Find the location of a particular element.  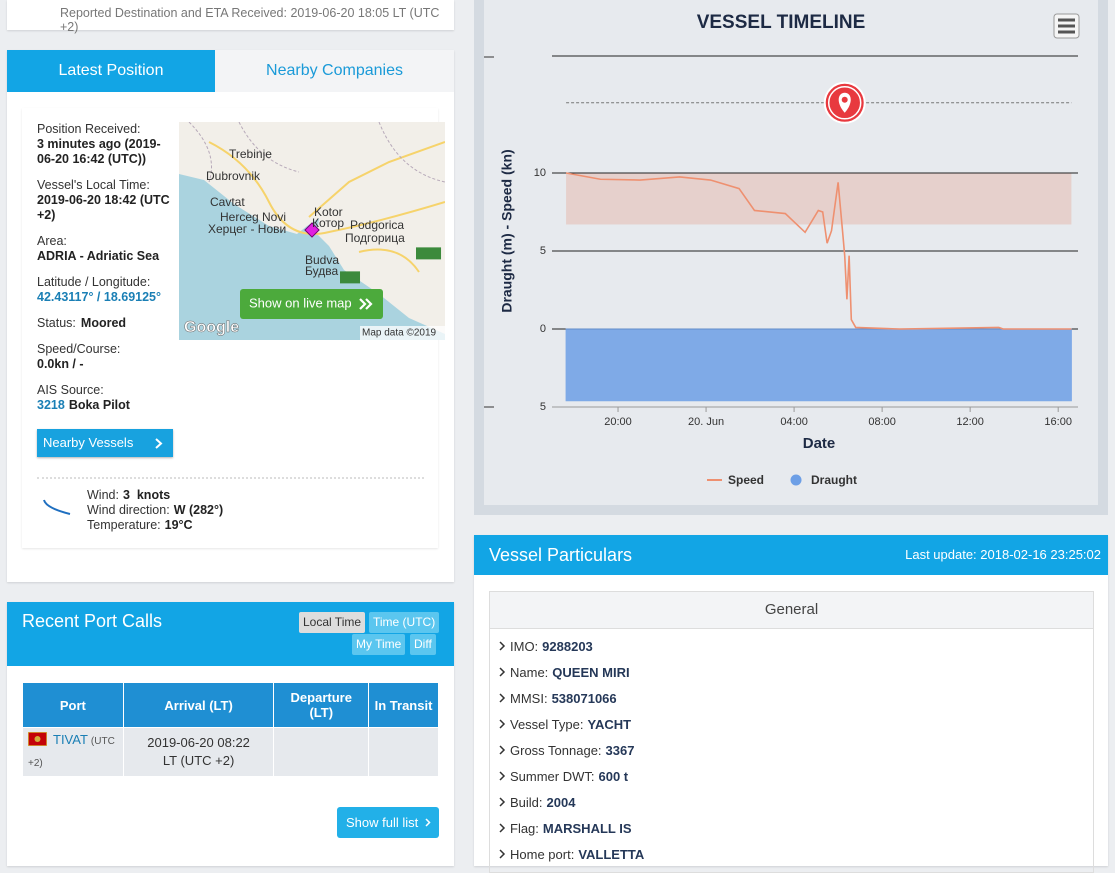

tab-active: Latest Position is located at coordinates (111, 71).